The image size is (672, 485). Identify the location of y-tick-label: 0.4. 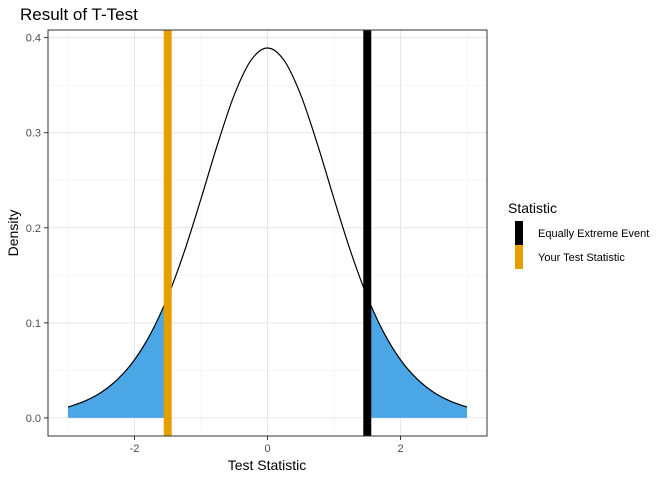
(33, 39).